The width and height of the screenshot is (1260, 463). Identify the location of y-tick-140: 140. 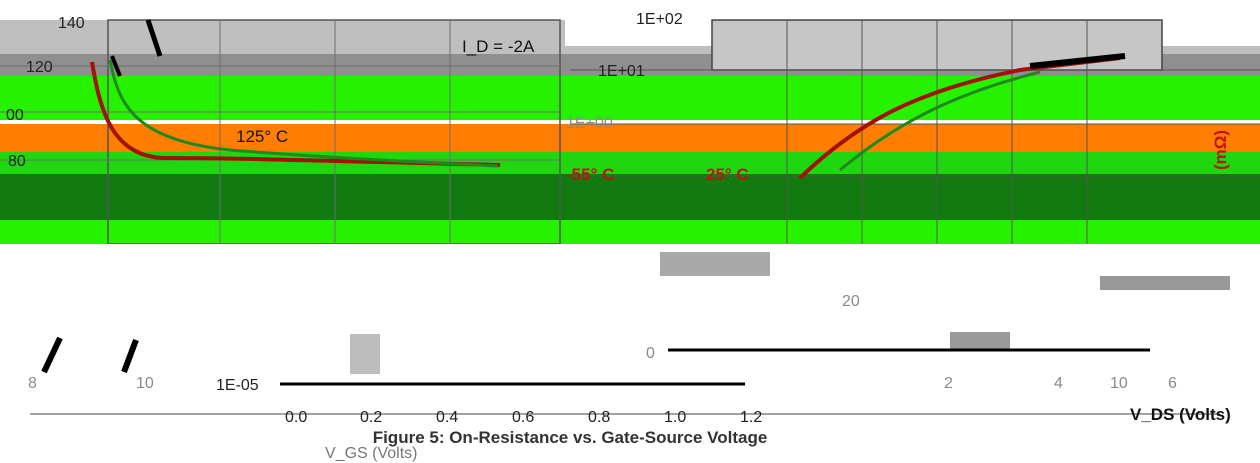
(71, 23).